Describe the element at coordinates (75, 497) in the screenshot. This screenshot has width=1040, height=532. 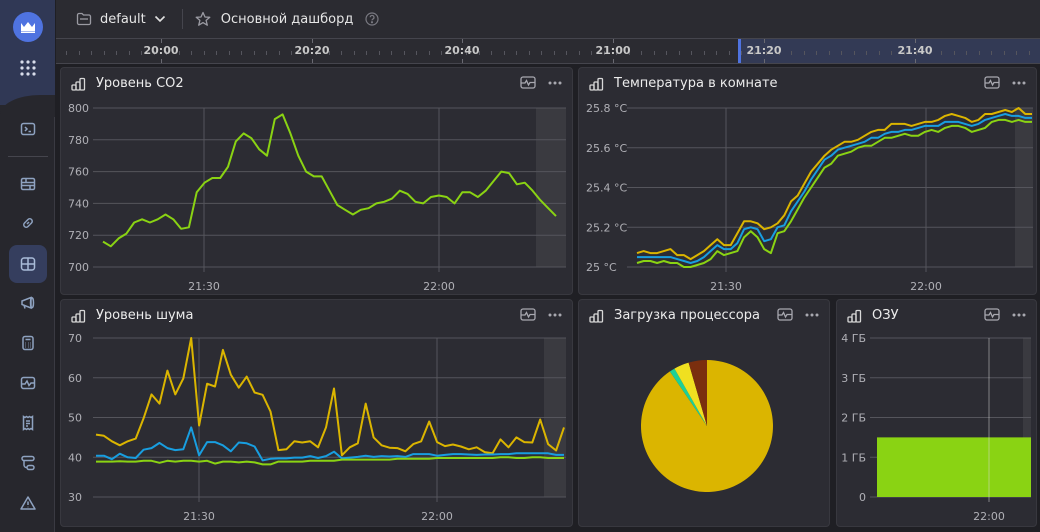
I see `svg-text: 30` at that location.